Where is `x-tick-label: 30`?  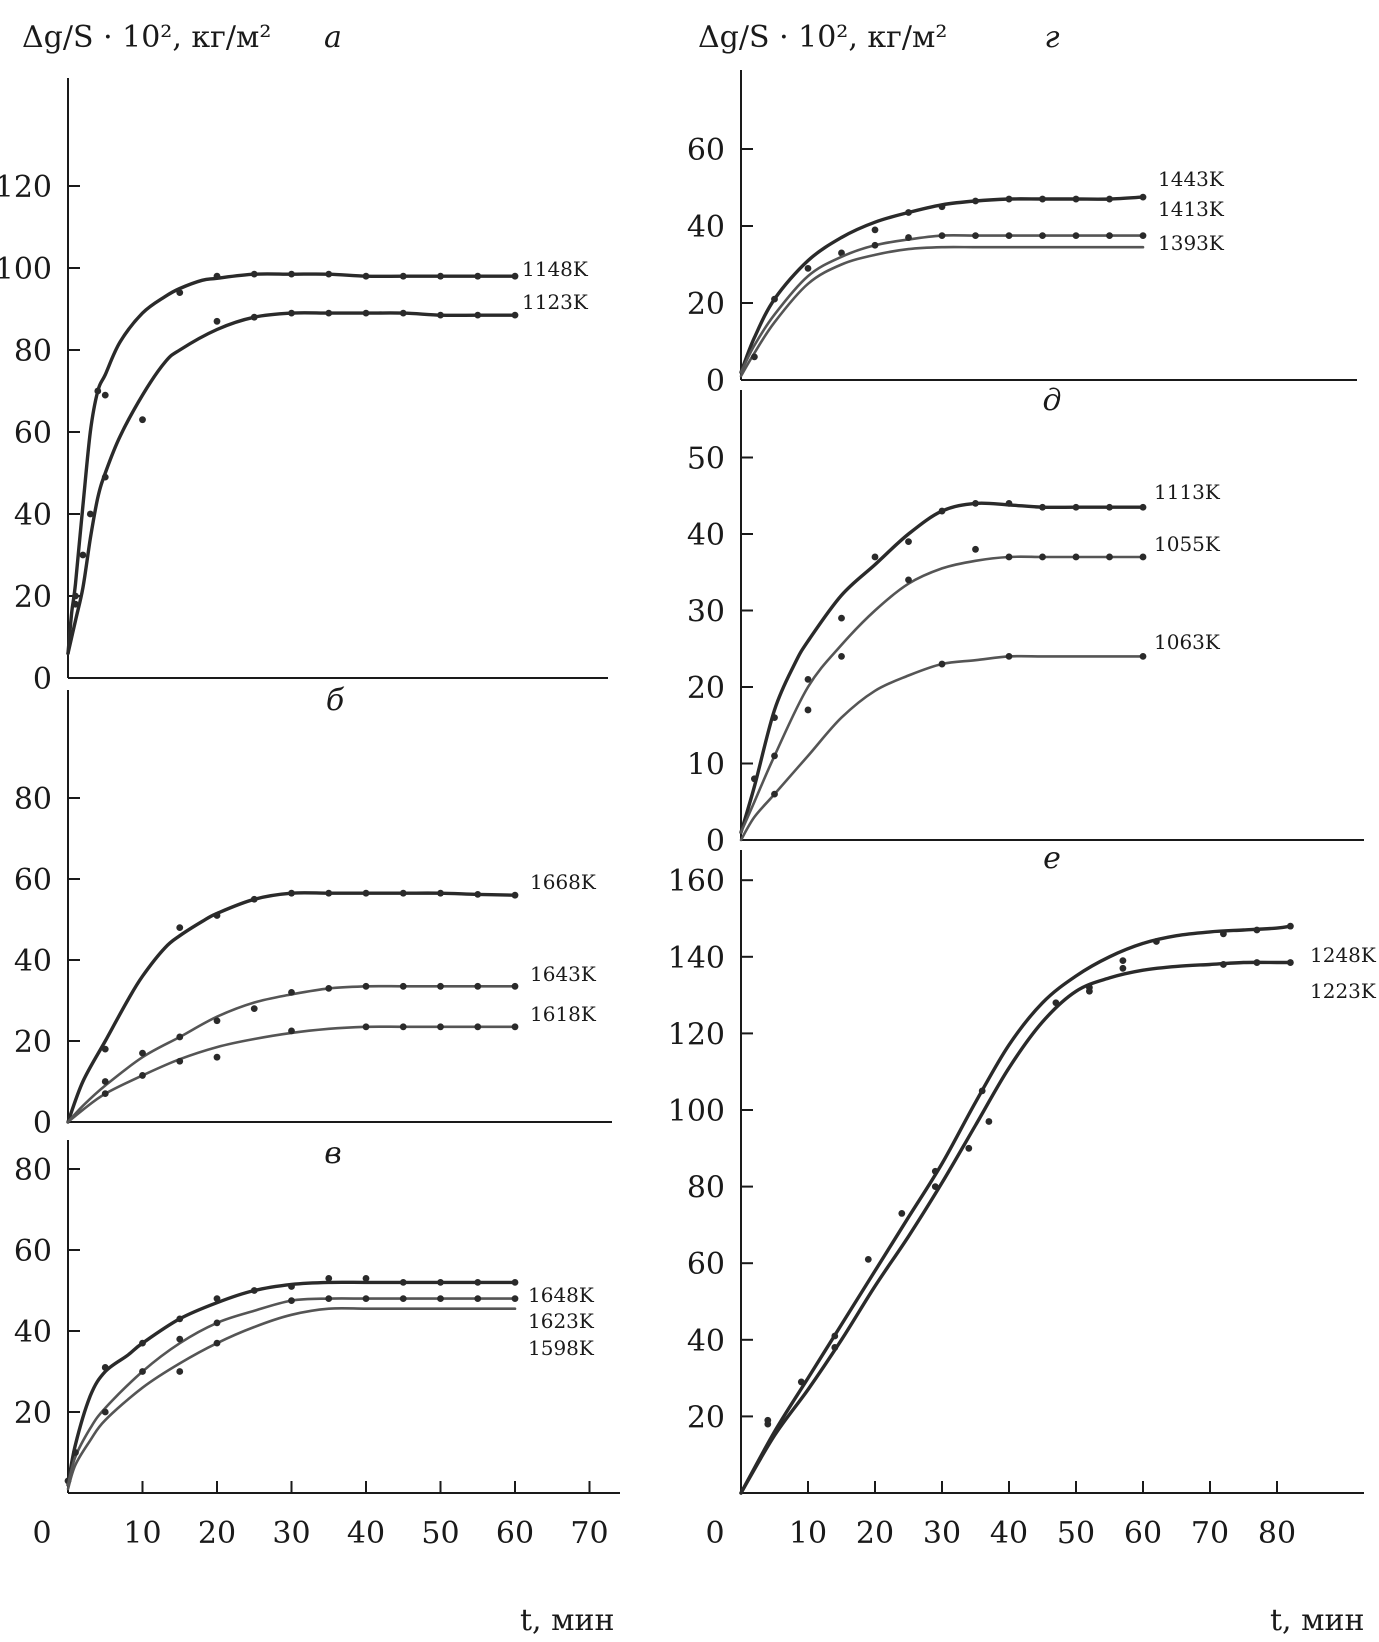 x-tick-label: 30 is located at coordinates (942, 1533).